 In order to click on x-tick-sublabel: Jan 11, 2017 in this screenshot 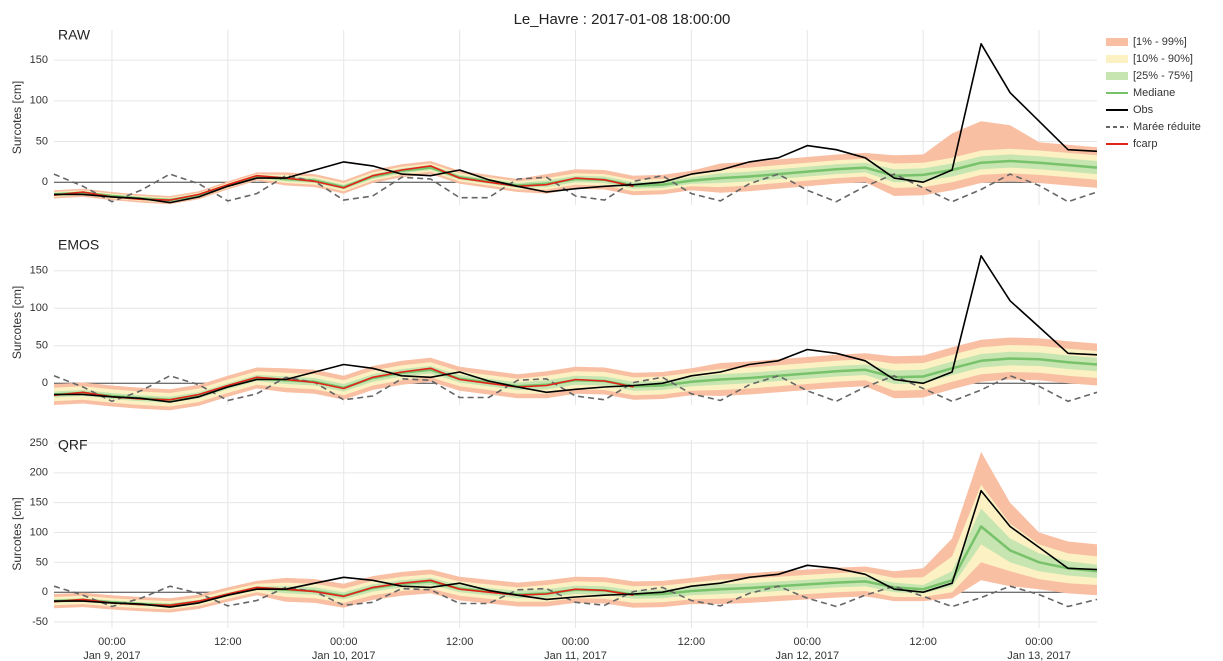, I will do `click(575, 655)`.